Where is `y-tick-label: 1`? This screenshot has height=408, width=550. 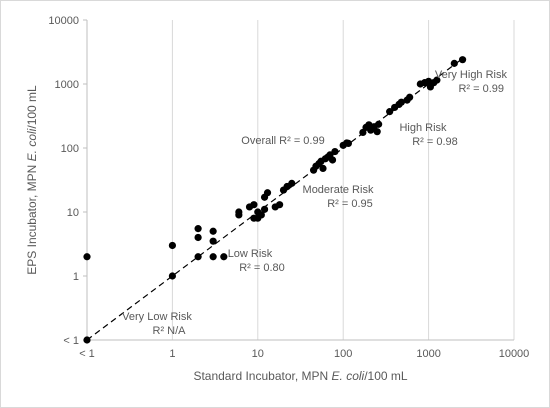
y-tick-label: 1 is located at coordinates (76, 277).